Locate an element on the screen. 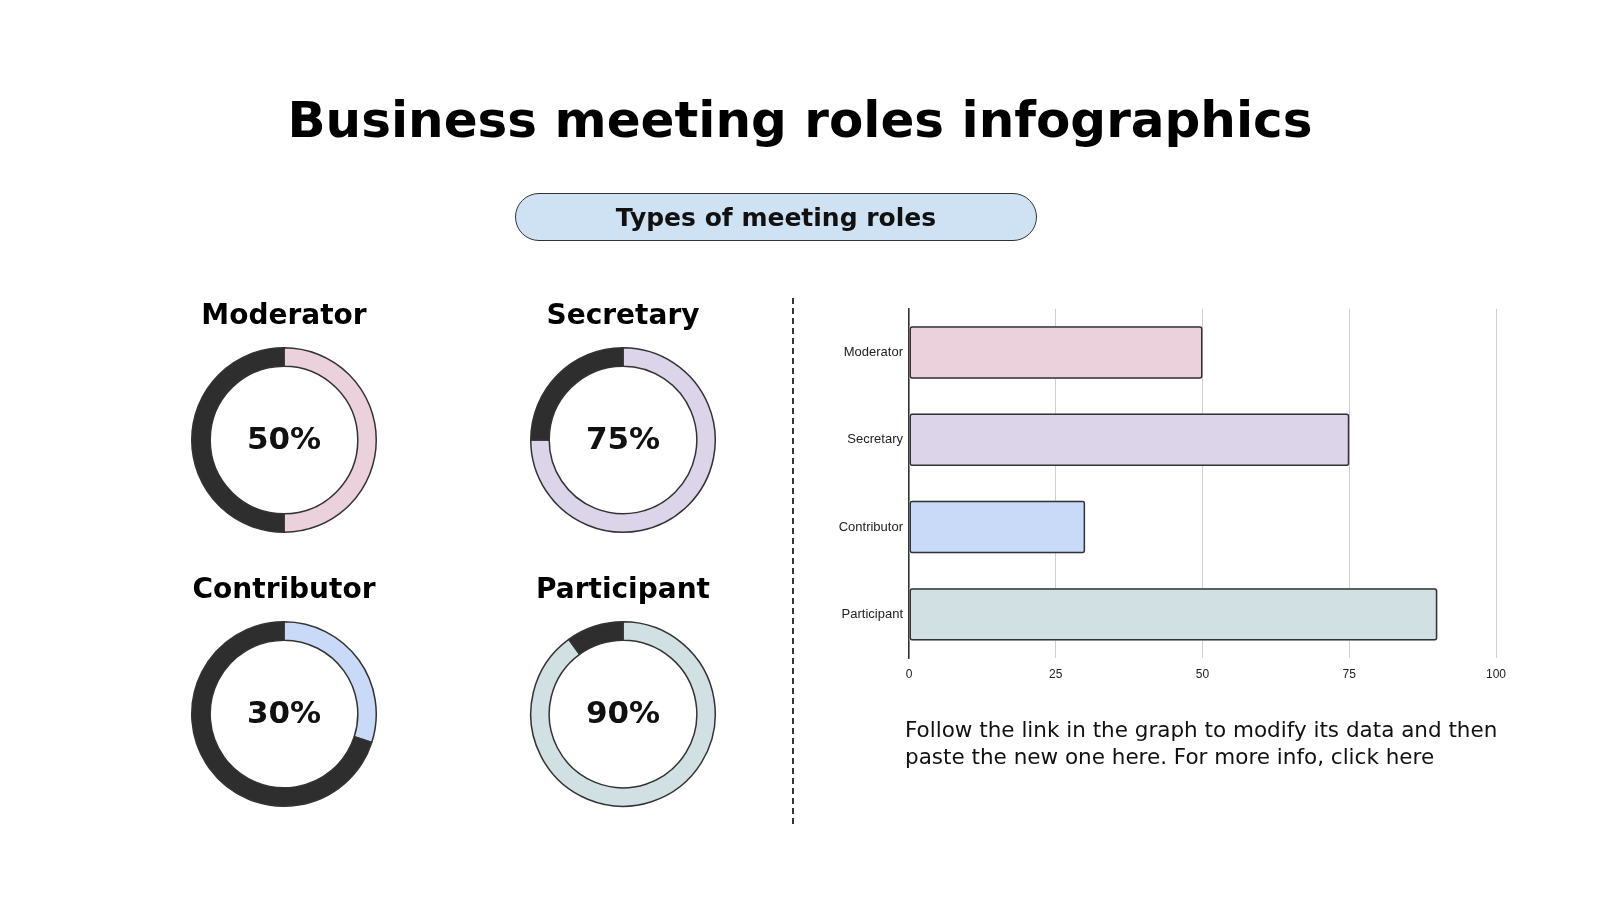  x-tick-label: 25 is located at coordinates (1056, 673).